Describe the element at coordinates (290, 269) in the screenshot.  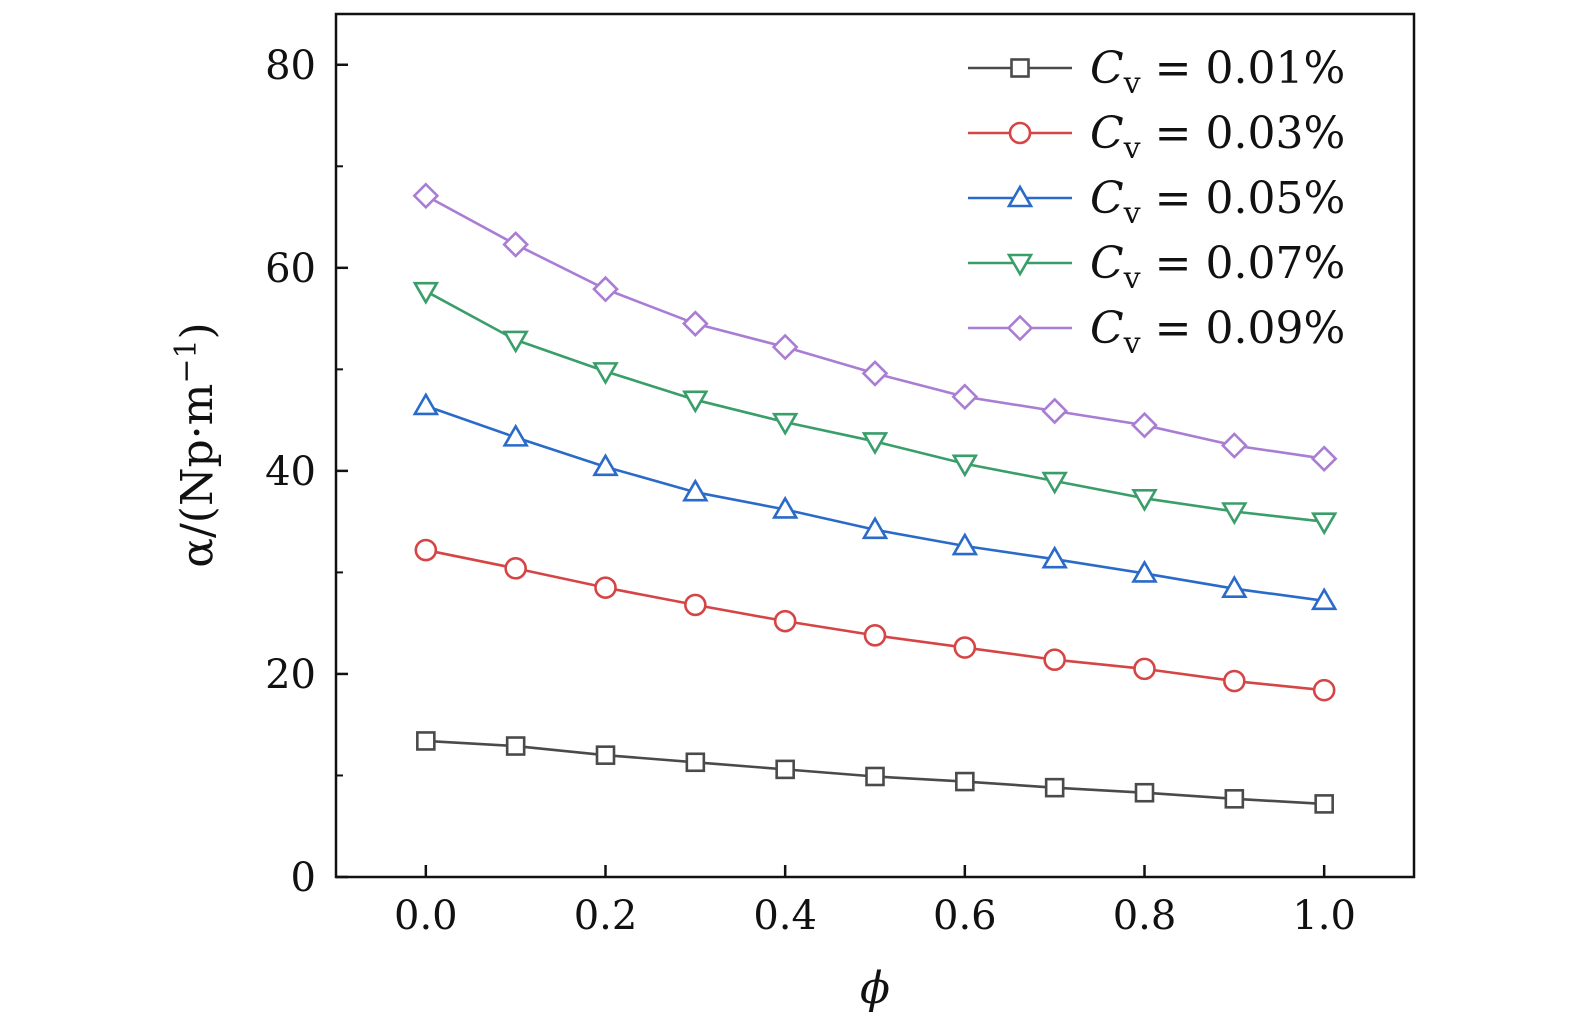
I see `y-tick-label: 60` at that location.